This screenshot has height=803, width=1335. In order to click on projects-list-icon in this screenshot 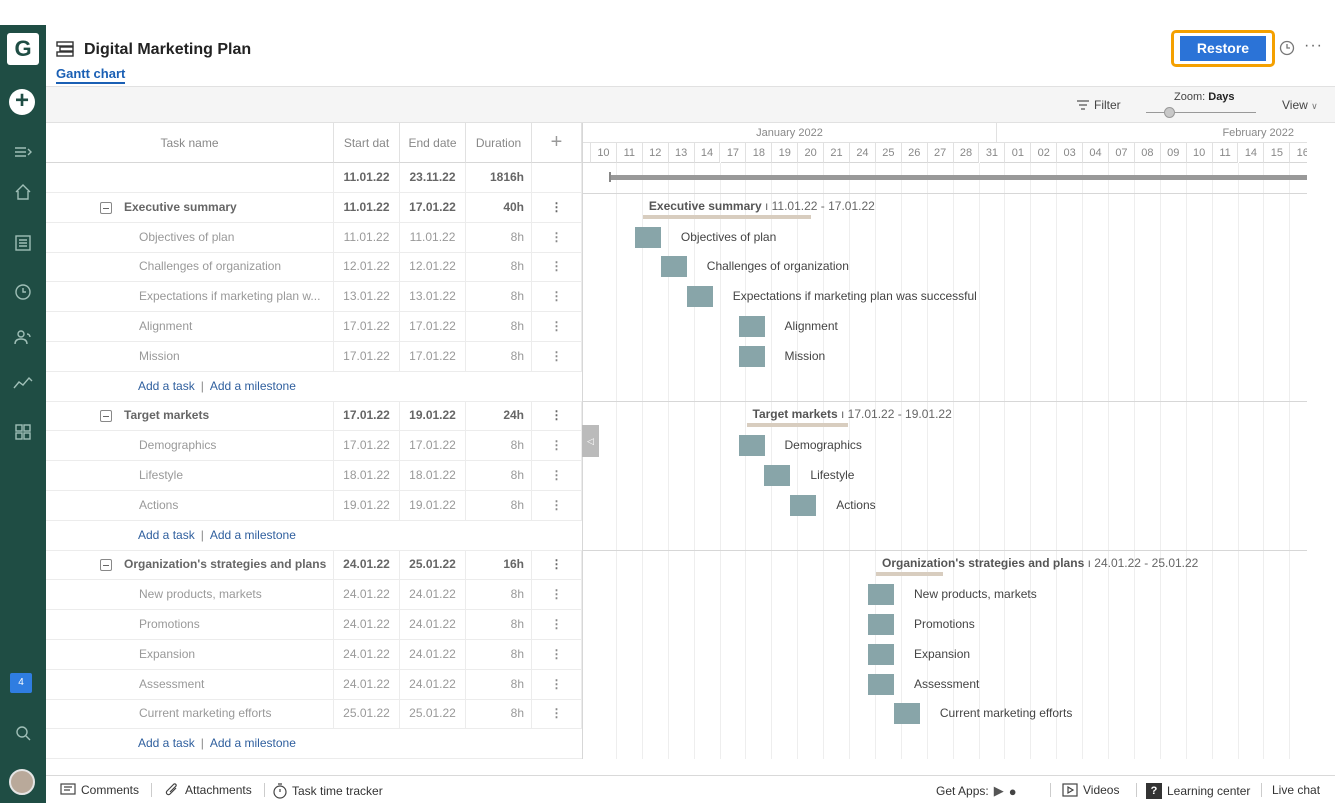, I will do `click(23, 243)`.